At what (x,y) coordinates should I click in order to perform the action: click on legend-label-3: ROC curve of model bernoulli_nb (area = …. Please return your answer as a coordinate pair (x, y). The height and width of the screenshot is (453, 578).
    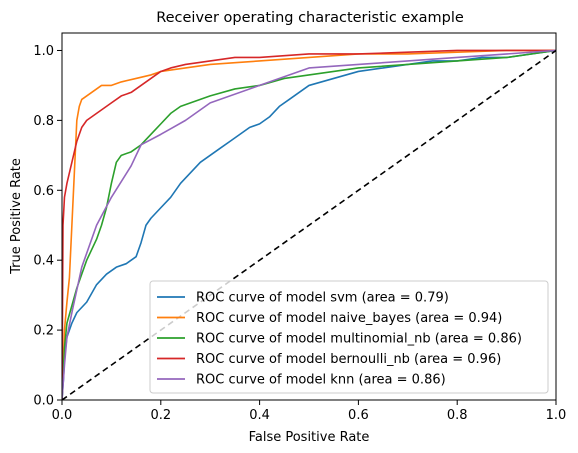
    Looking at the image, I should click on (348, 359).